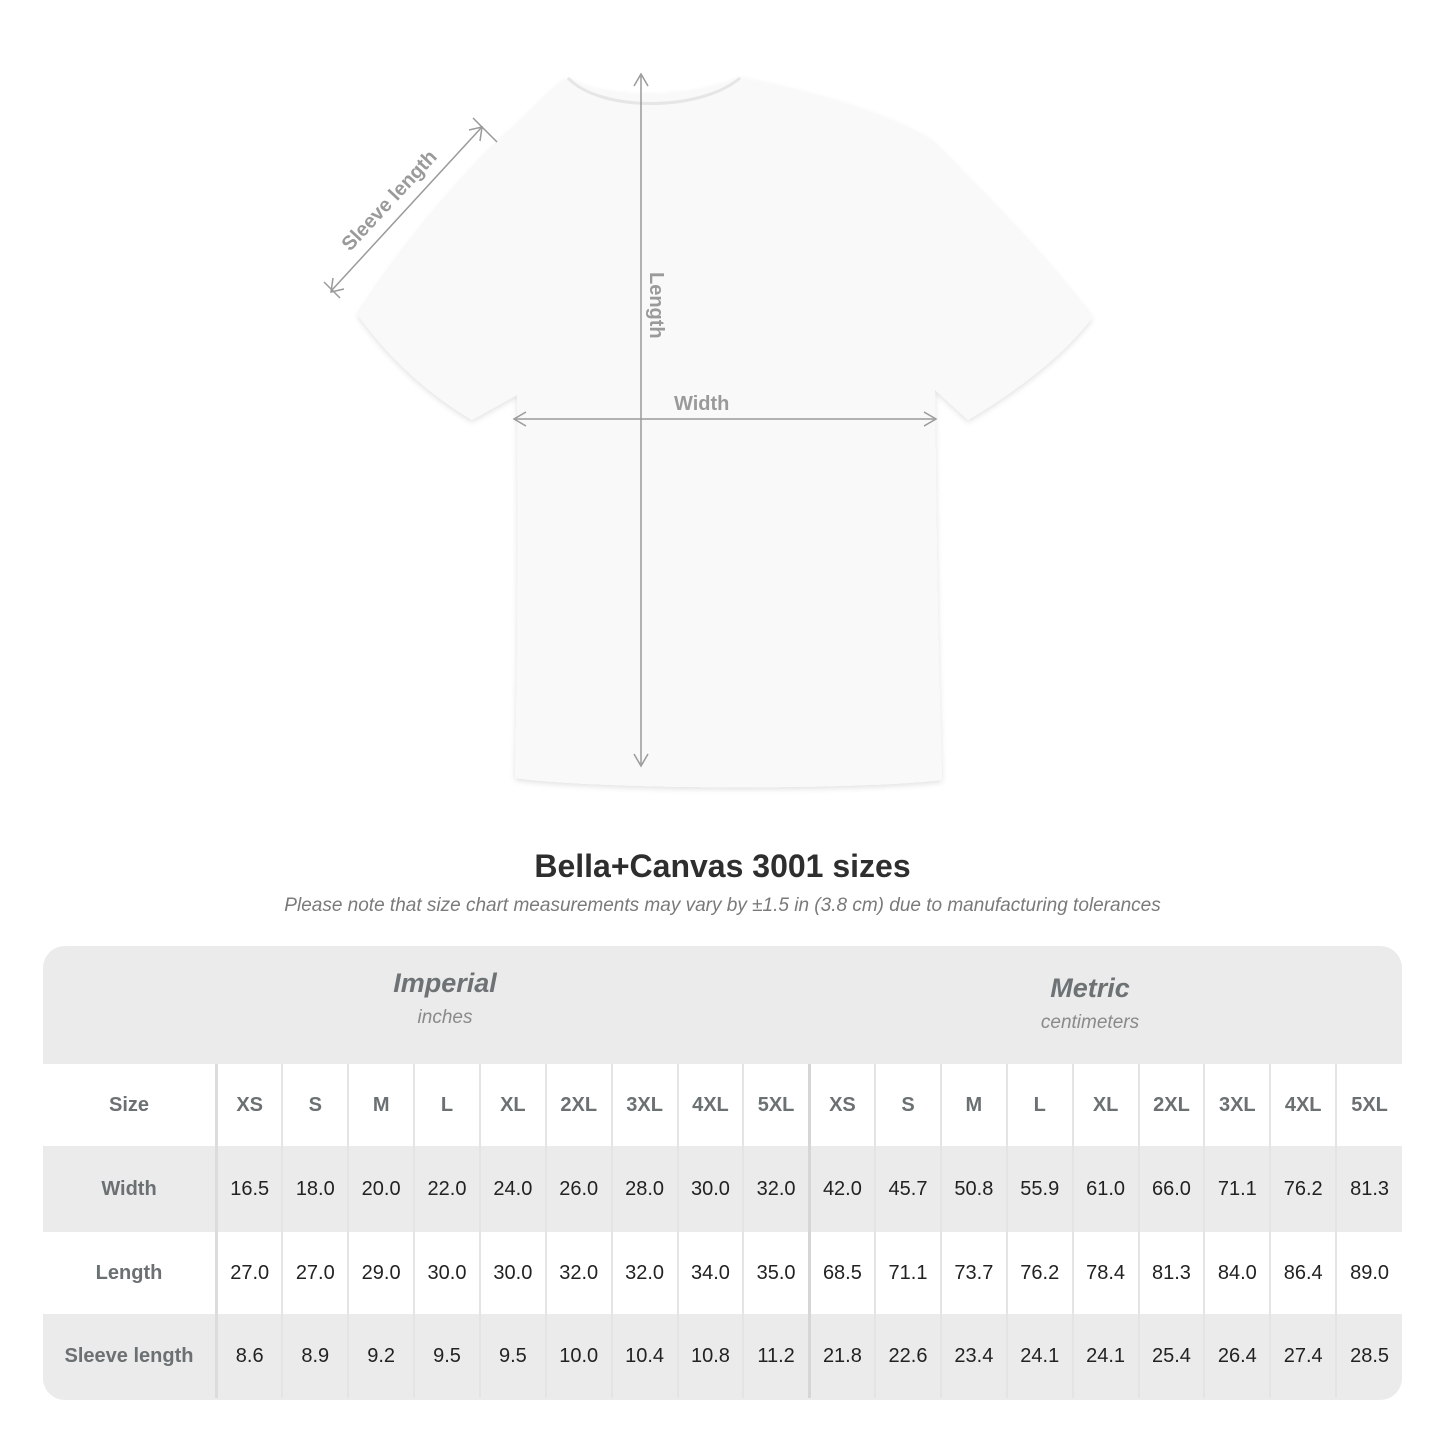  What do you see at coordinates (446, 1189) in the screenshot?
I see `cell-imperial: 22.0` at bounding box center [446, 1189].